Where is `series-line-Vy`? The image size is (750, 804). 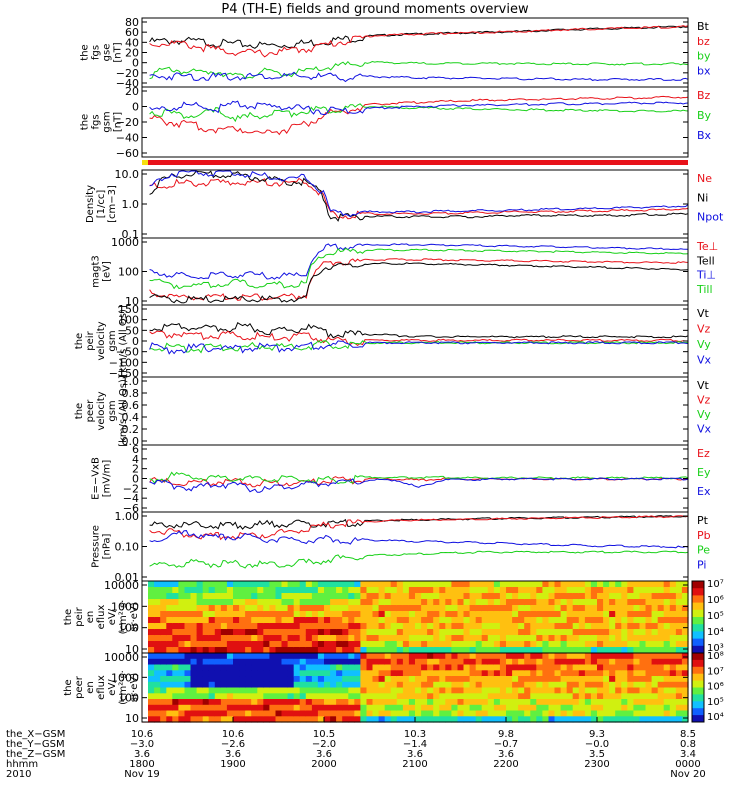
series-line-Vy is located at coordinates (419, 347).